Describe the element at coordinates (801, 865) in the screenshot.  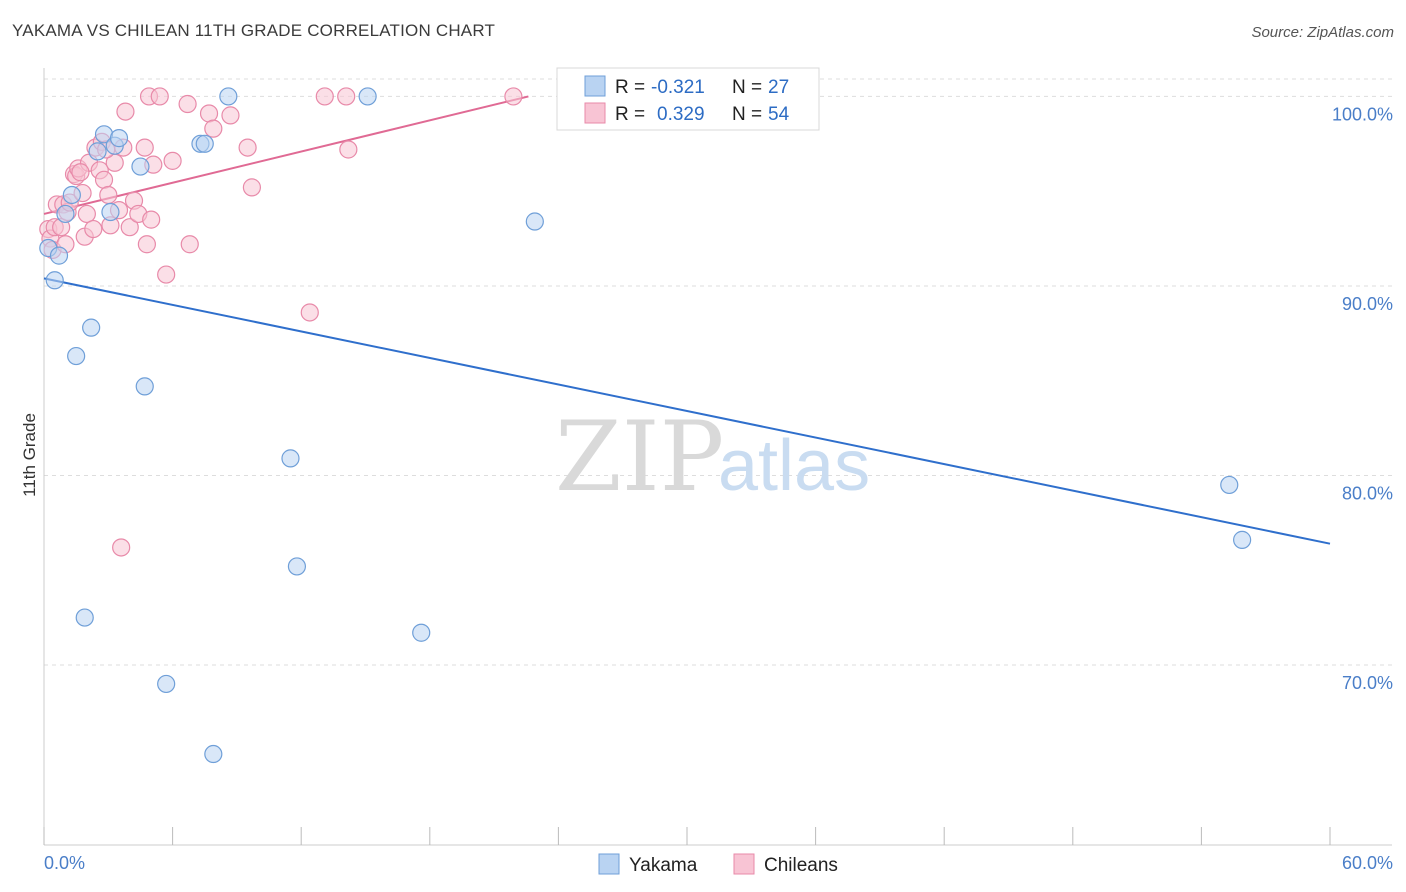
I see `bottom-legend-chilean-label: Chileans` at that location.